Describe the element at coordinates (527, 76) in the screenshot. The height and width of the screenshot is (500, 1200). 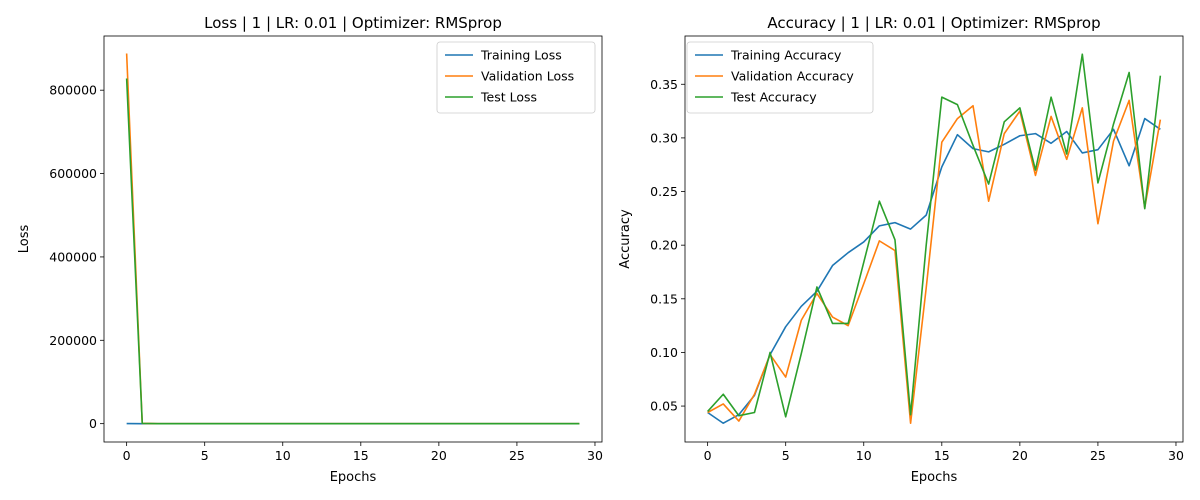
I see `legend-label: Validation Loss` at that location.